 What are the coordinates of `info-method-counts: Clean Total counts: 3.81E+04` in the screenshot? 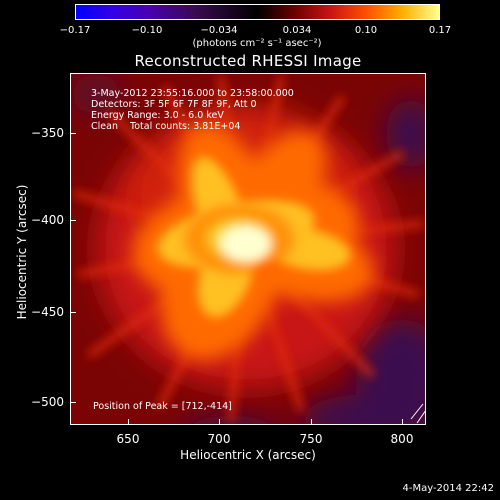 It's located at (166, 126).